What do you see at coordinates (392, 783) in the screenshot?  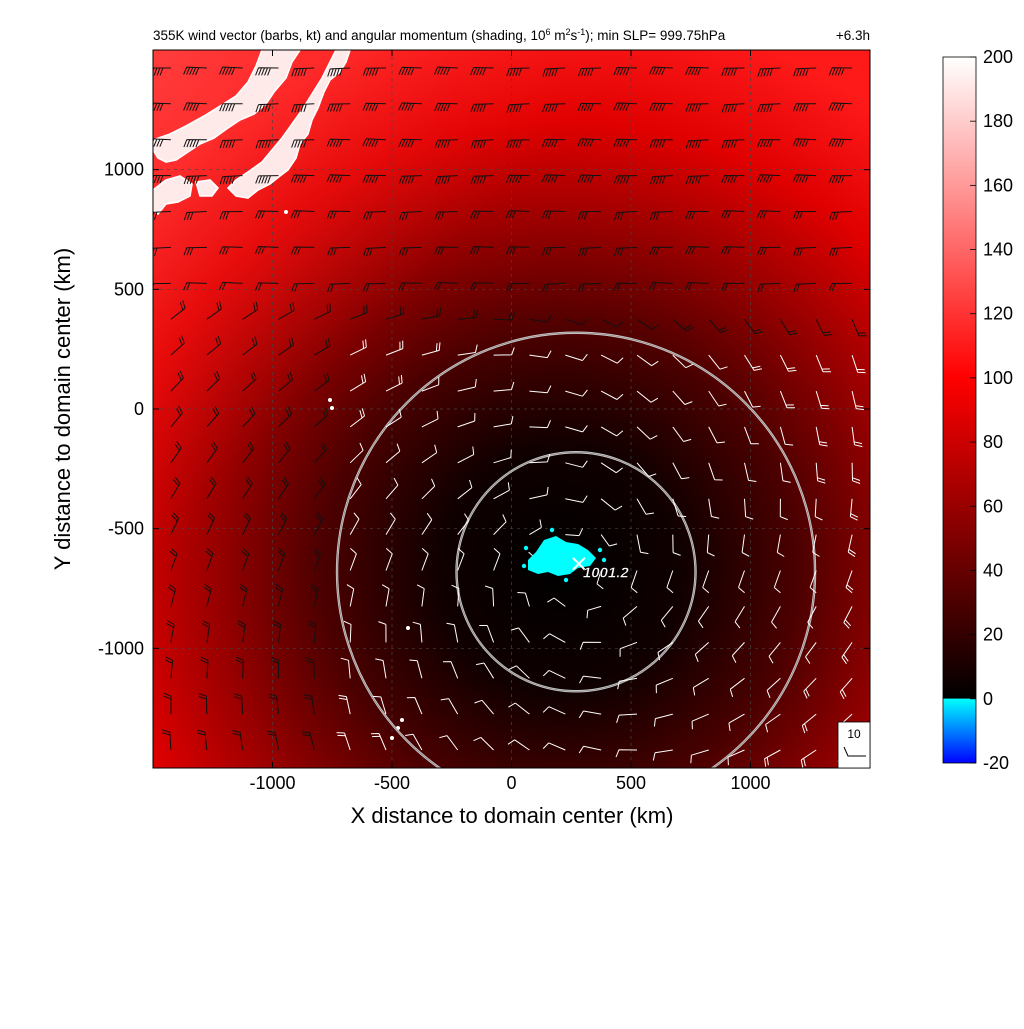 I see `x-tick-label: -500` at bounding box center [392, 783].